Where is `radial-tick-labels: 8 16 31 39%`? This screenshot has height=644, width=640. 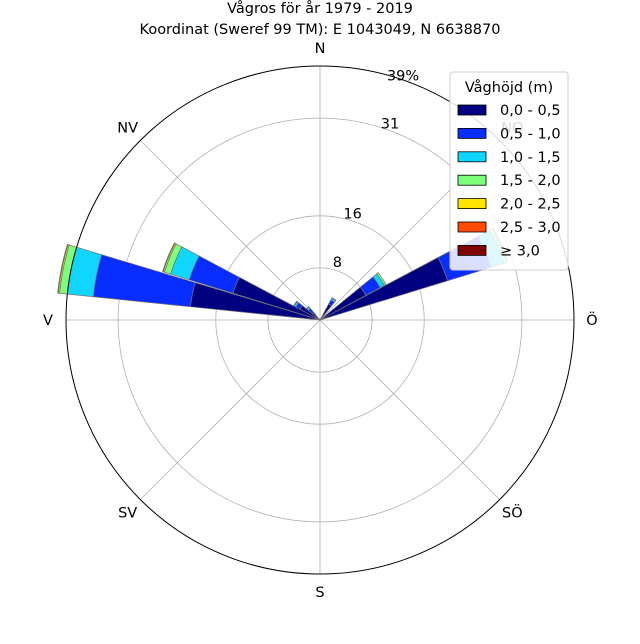
radial-tick-labels: 8 16 31 39% is located at coordinates (376, 169).